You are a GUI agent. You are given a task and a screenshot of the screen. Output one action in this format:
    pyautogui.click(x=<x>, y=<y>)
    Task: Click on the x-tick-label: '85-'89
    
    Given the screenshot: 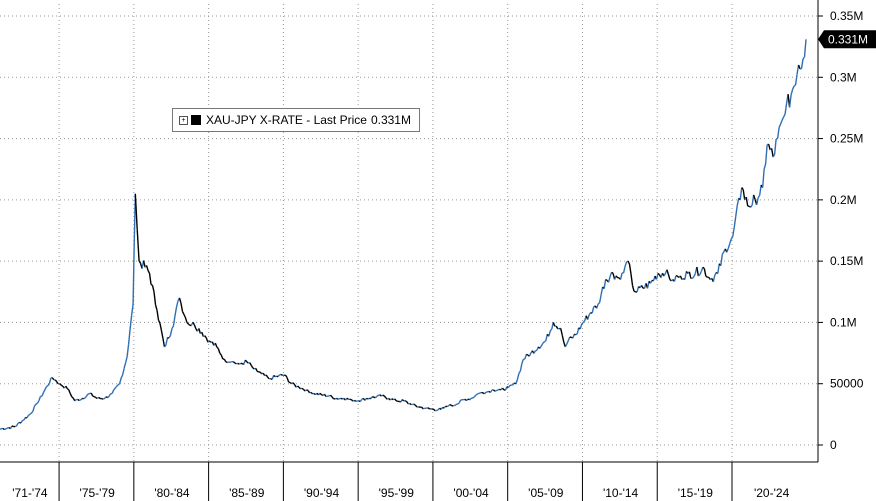 What is the action you would take?
    pyautogui.click(x=247, y=493)
    